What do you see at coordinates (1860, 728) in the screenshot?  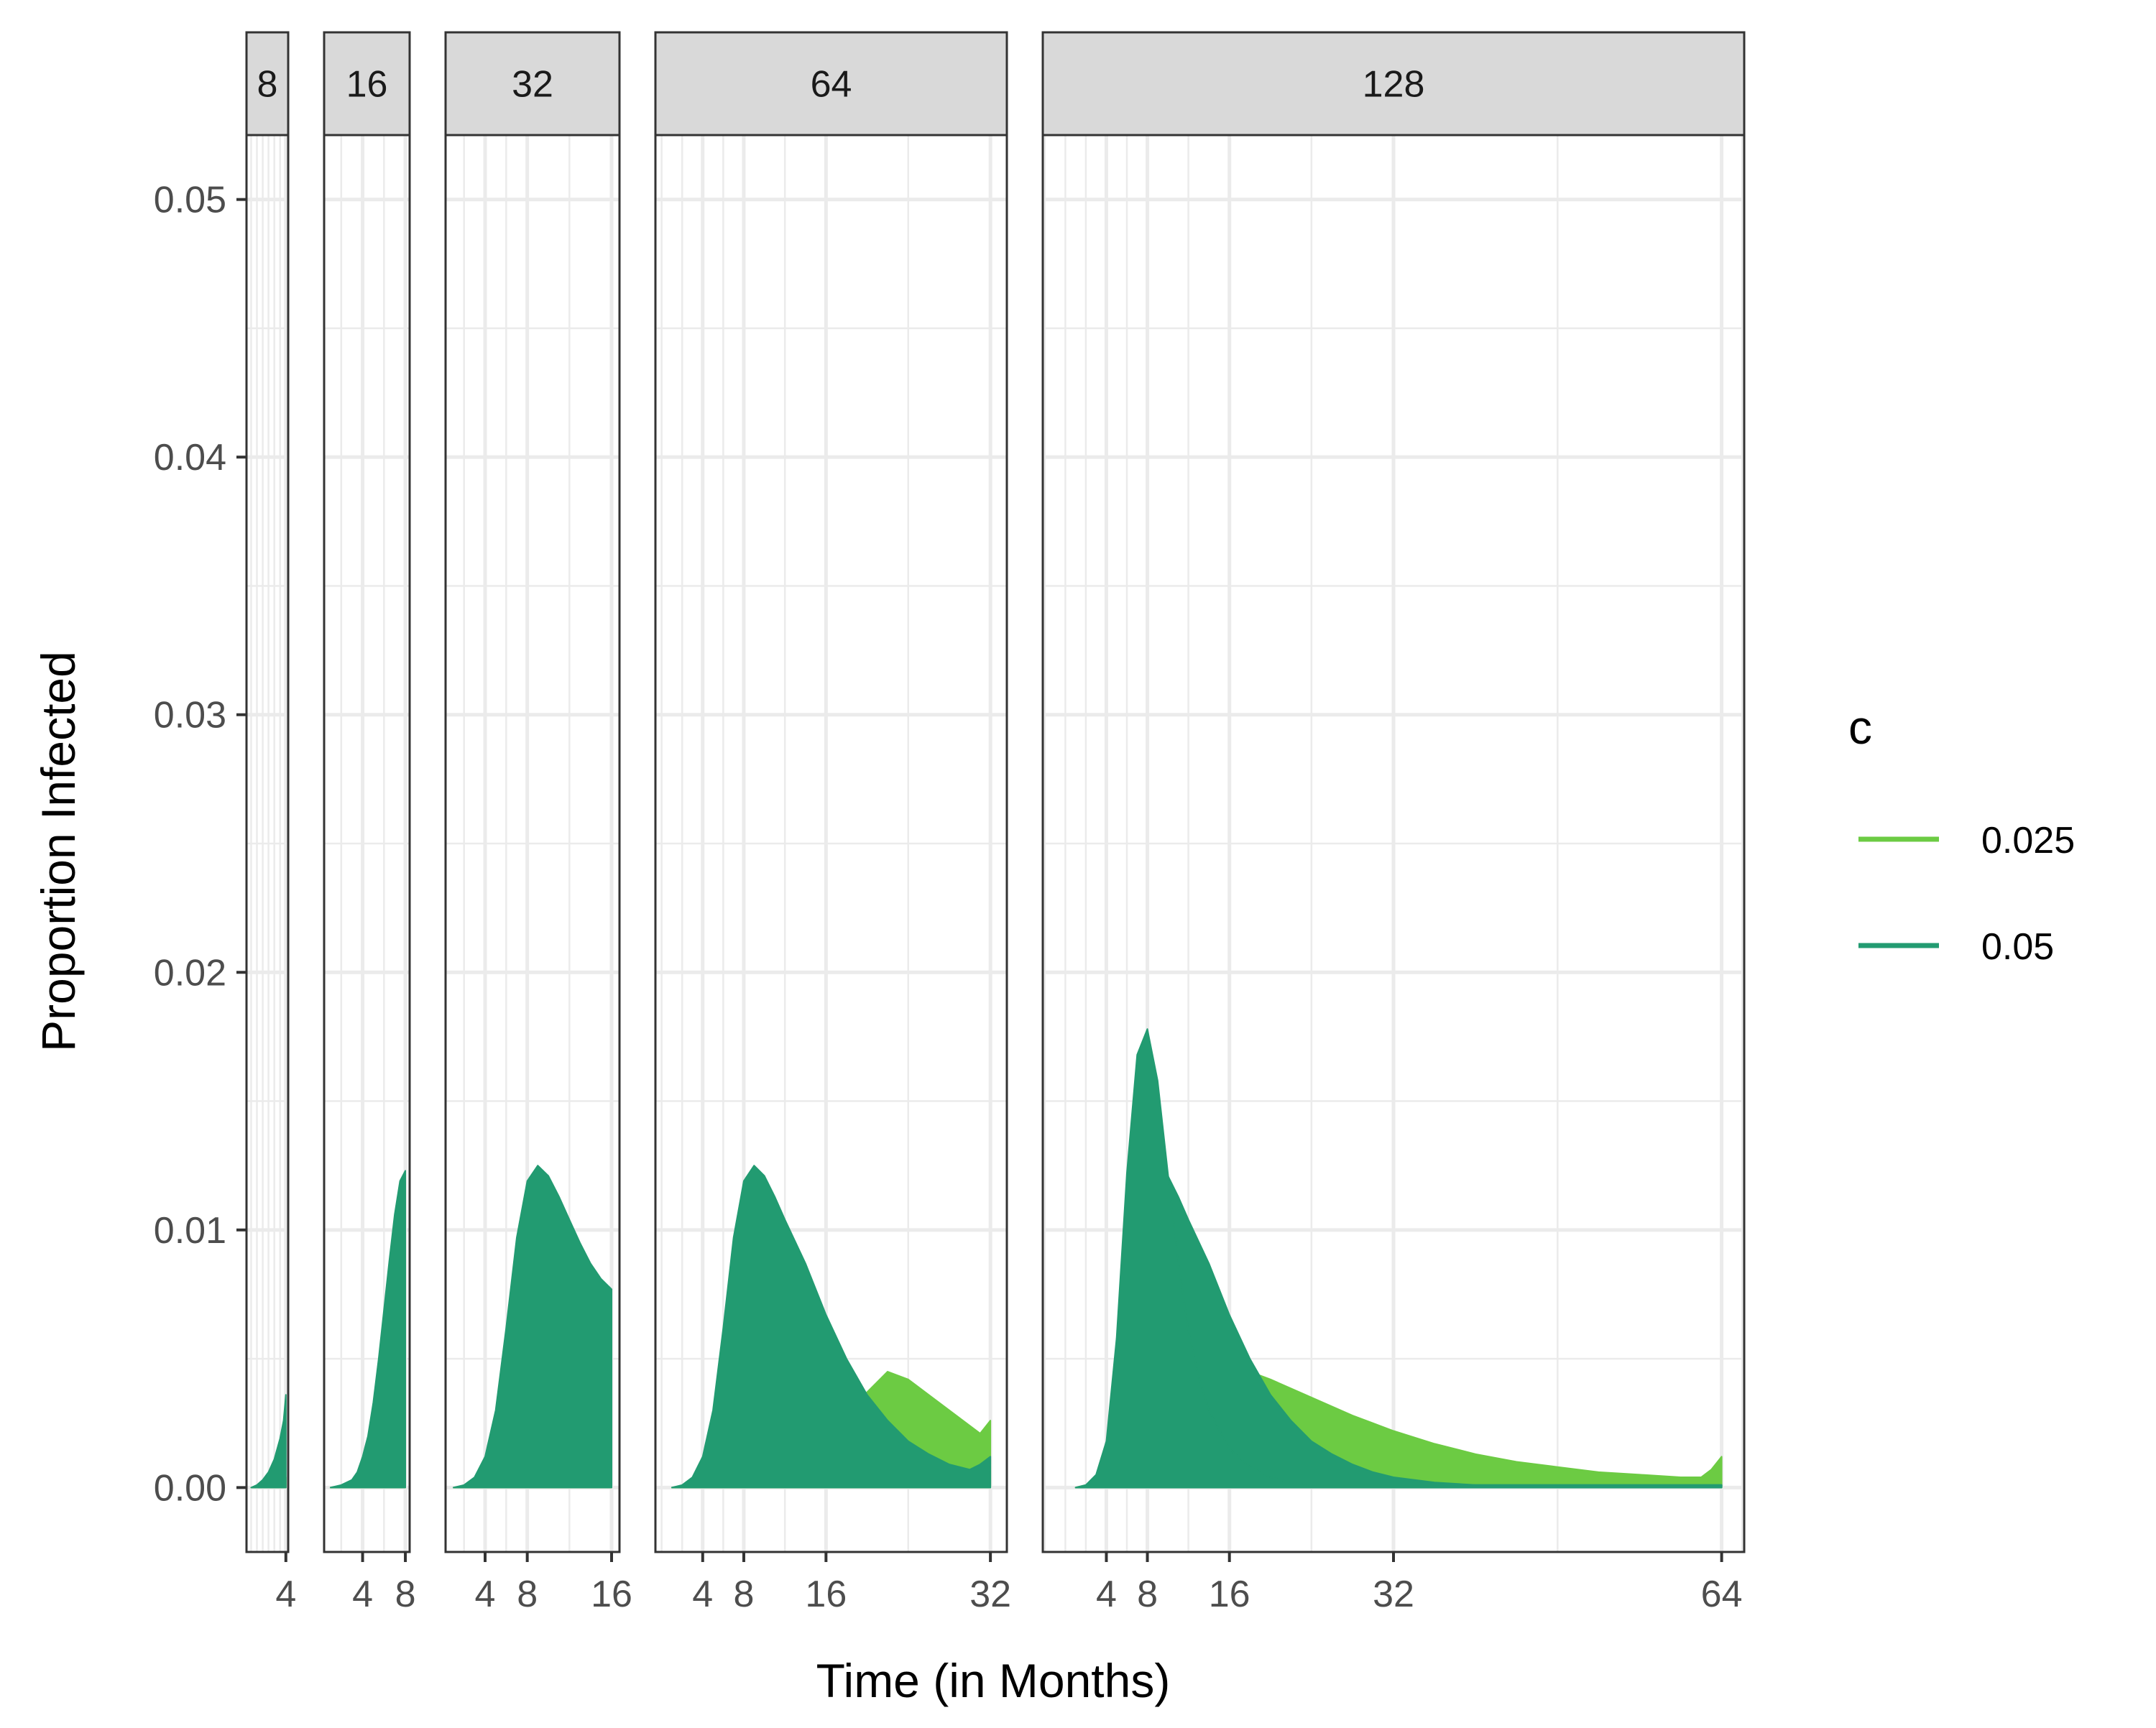 I see `legend-title: c` at bounding box center [1860, 728].